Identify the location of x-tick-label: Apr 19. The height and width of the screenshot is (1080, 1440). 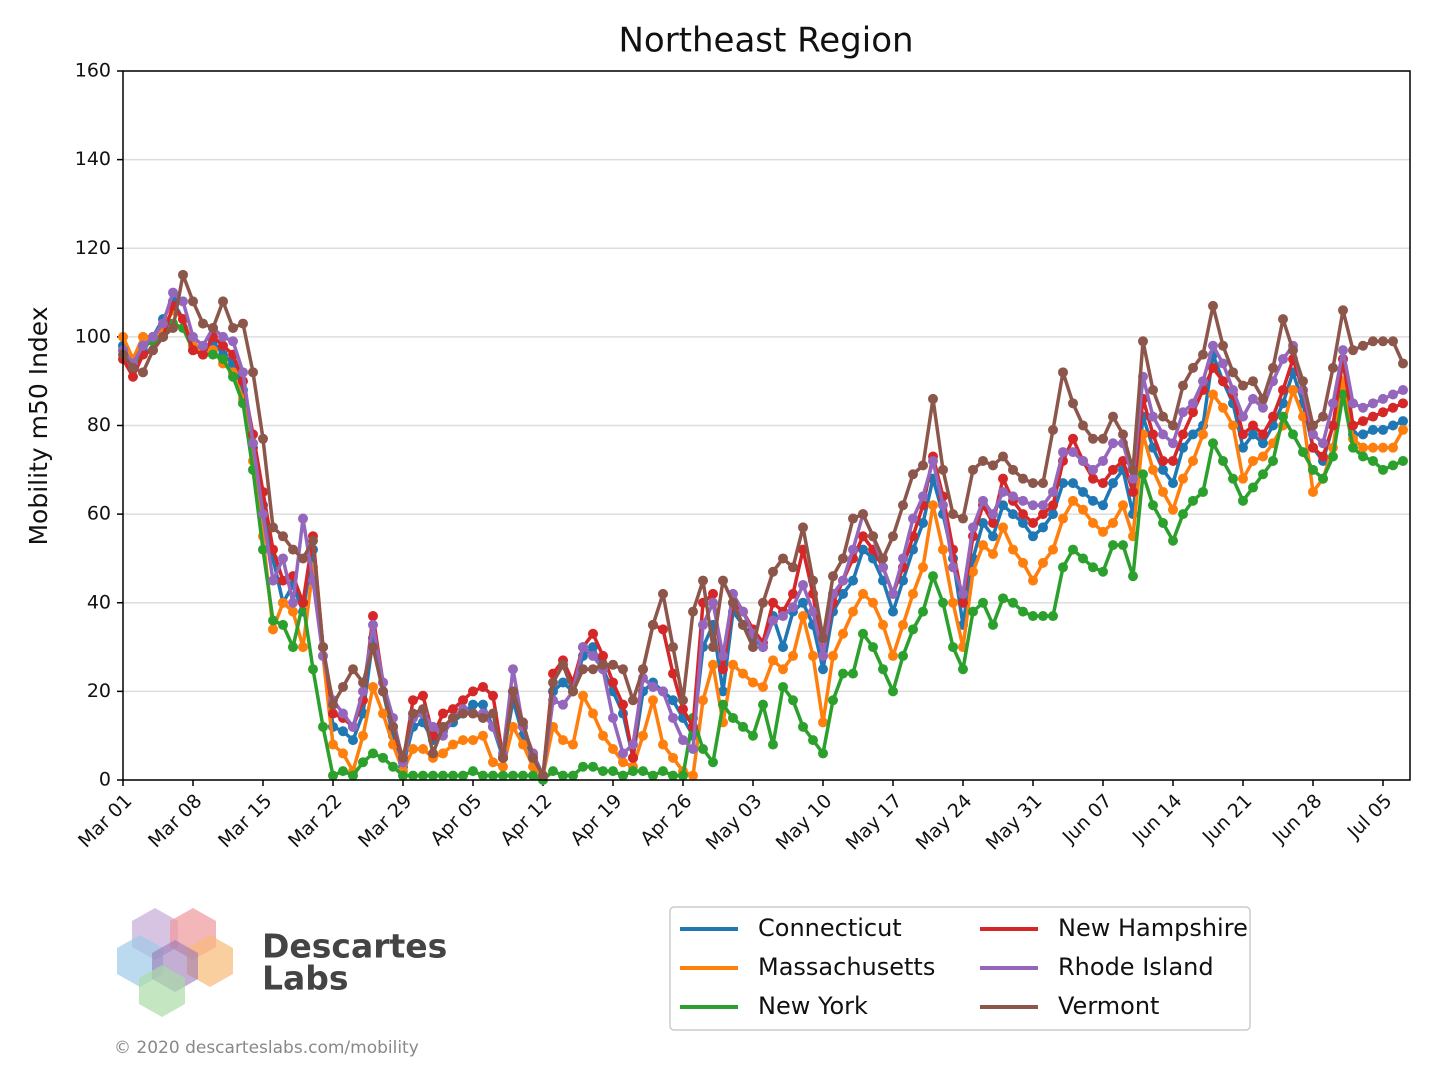
(596, 820).